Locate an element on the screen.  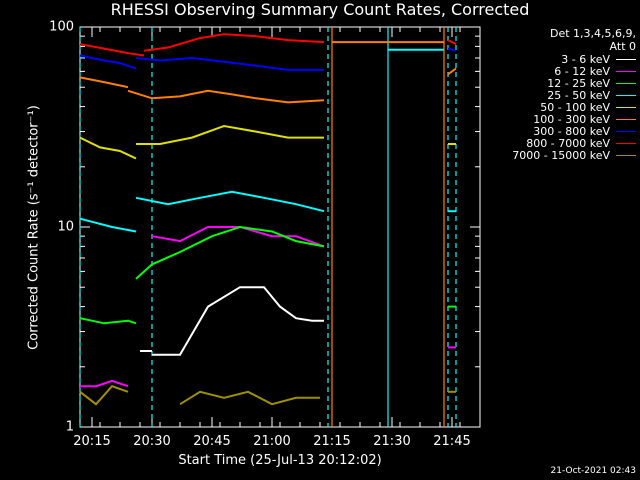
legend-entry: 50 - 100 keV is located at coordinates (560, 107).